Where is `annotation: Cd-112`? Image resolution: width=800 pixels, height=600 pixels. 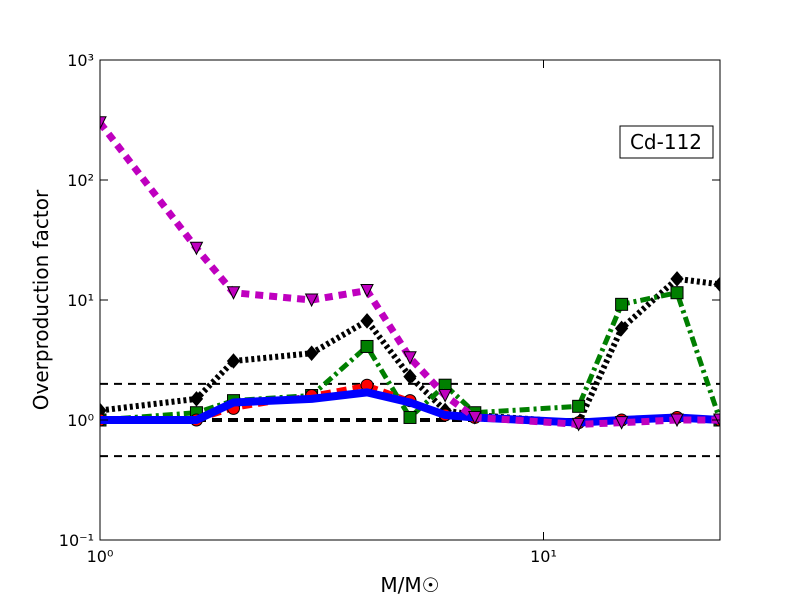
annotation: Cd-112 is located at coordinates (666, 142).